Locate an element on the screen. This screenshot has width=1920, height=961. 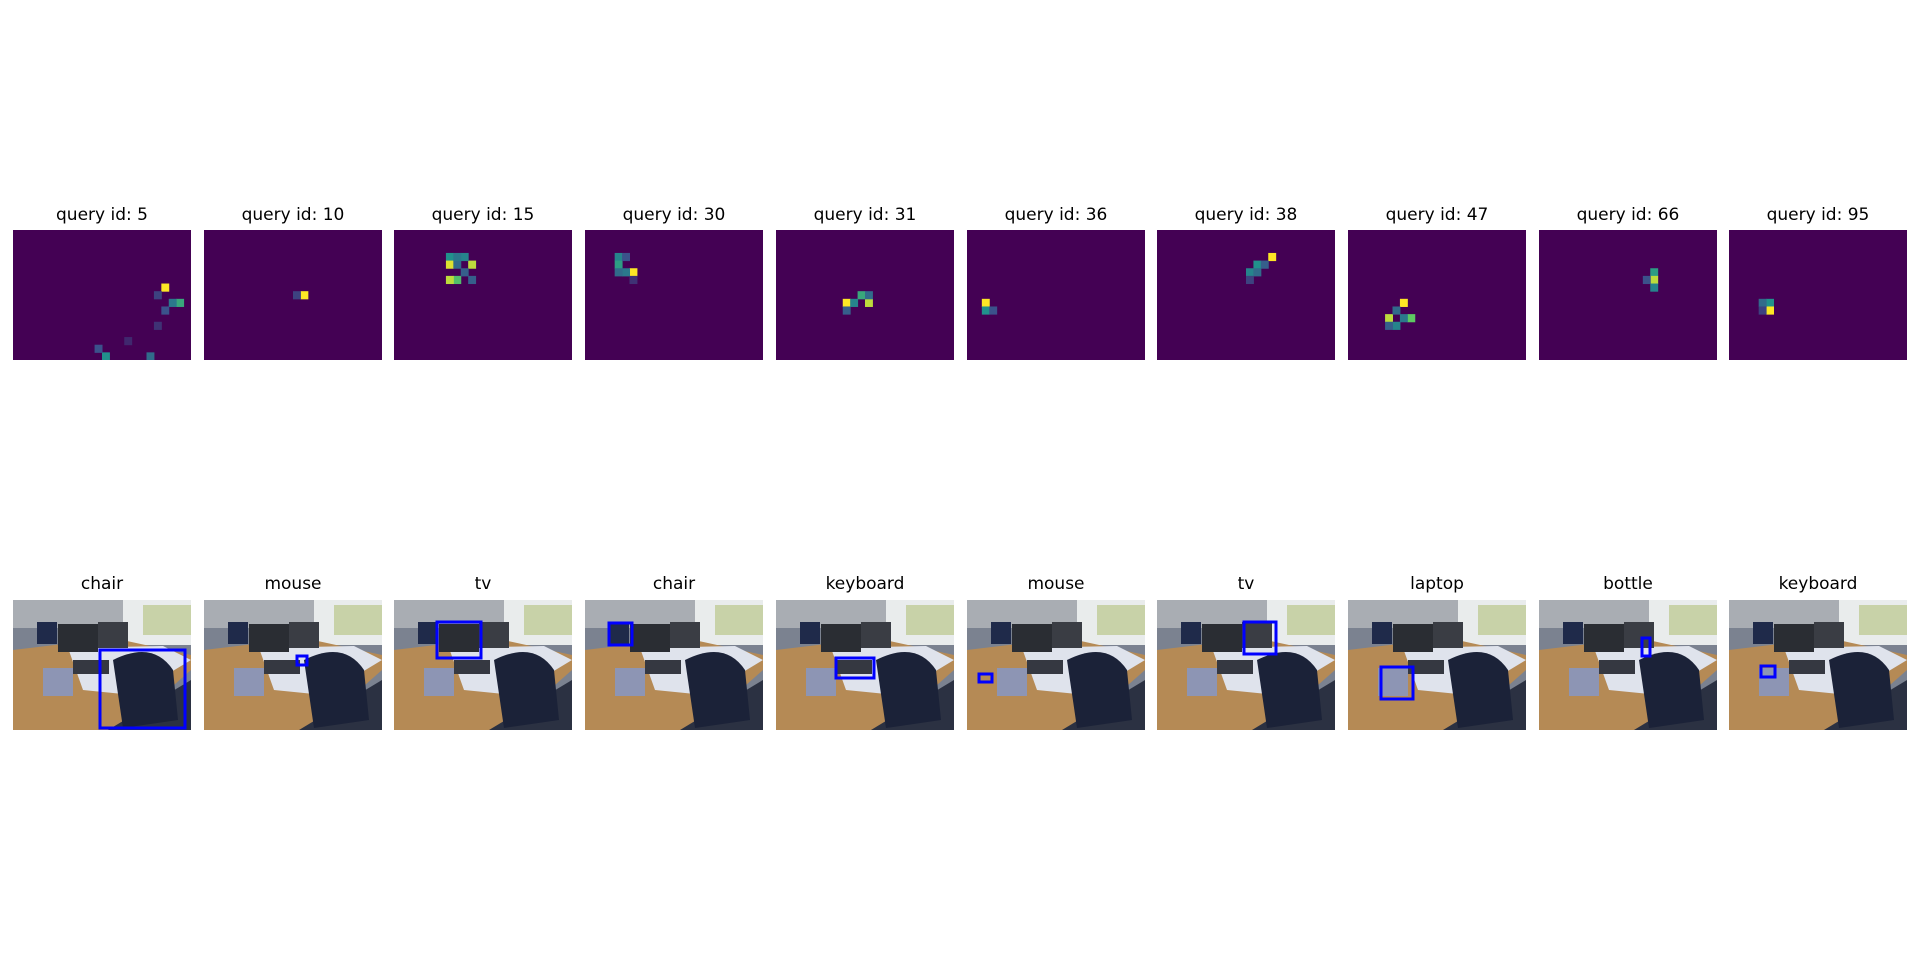
detection-label: bottle is located at coordinates (1628, 584).